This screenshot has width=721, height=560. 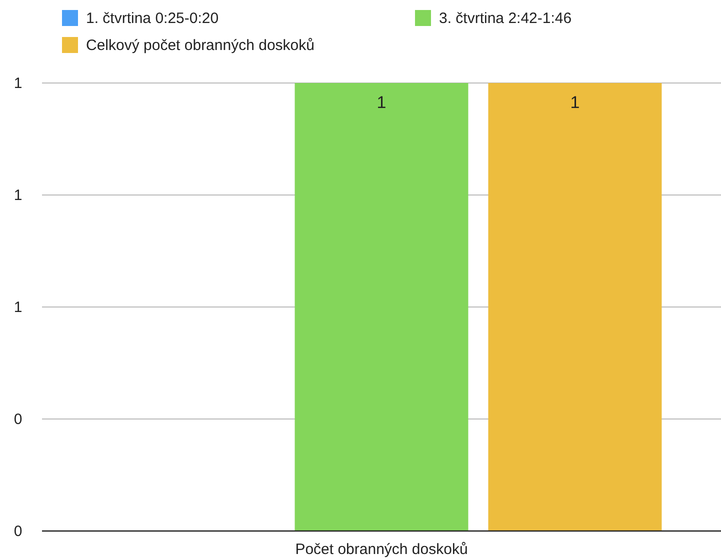 I want to click on legend-label: 1. čtvrtina 0:25-0:20, so click(x=152, y=18).